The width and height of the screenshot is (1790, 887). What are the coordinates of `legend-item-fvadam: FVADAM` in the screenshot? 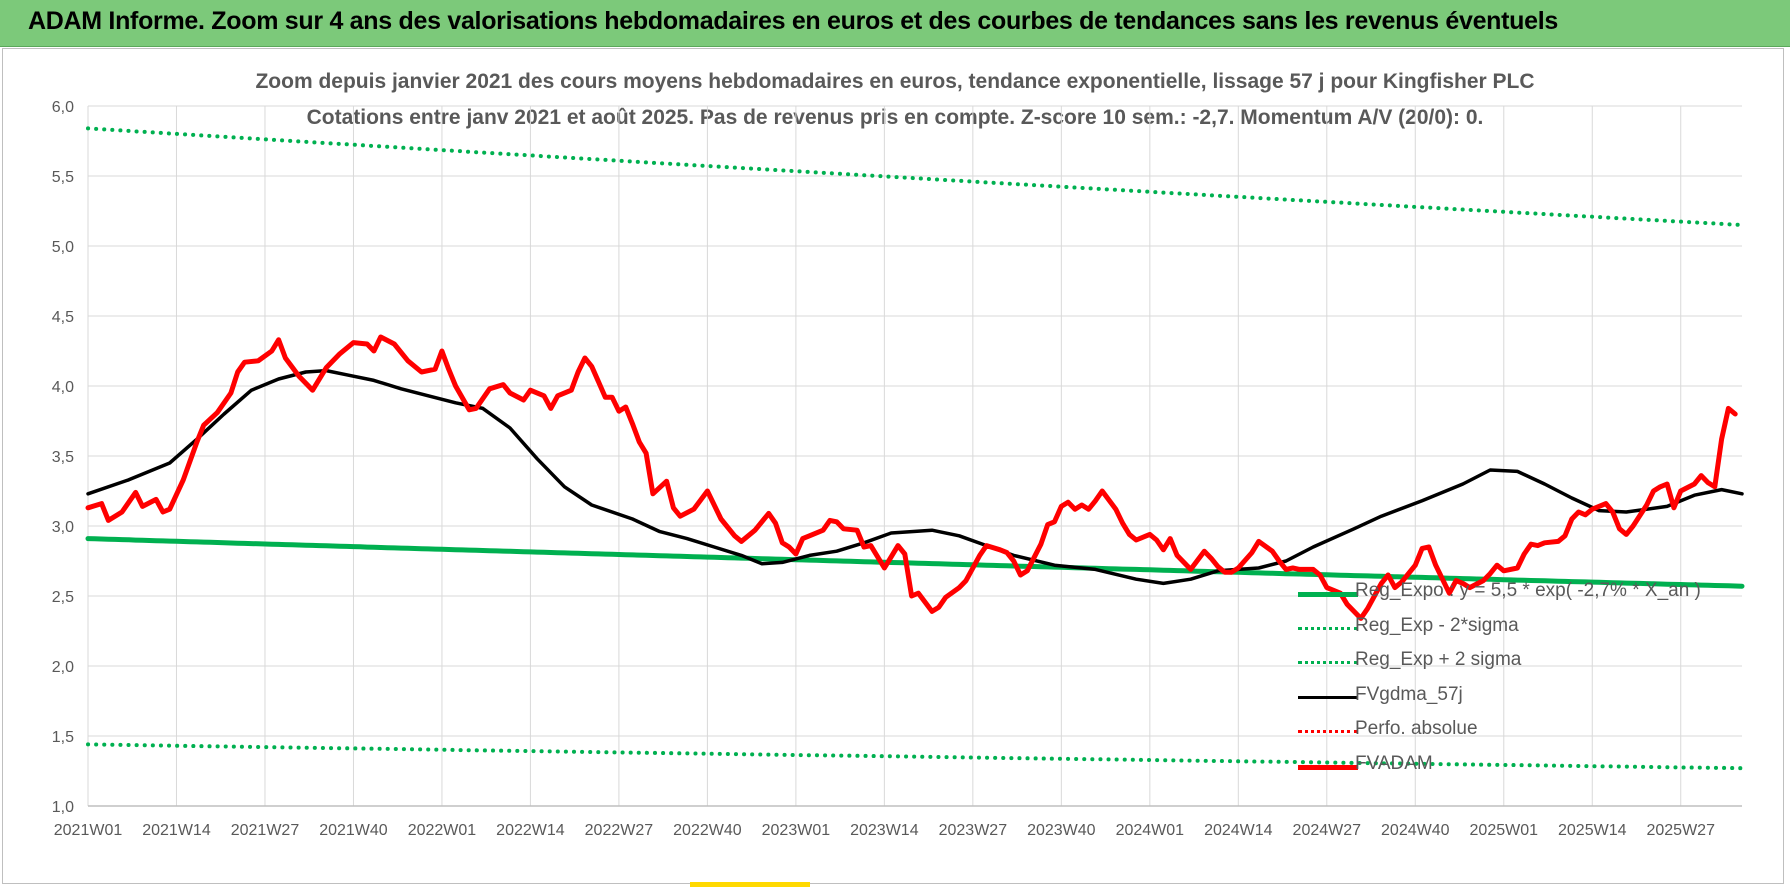 It's located at (1509, 766).